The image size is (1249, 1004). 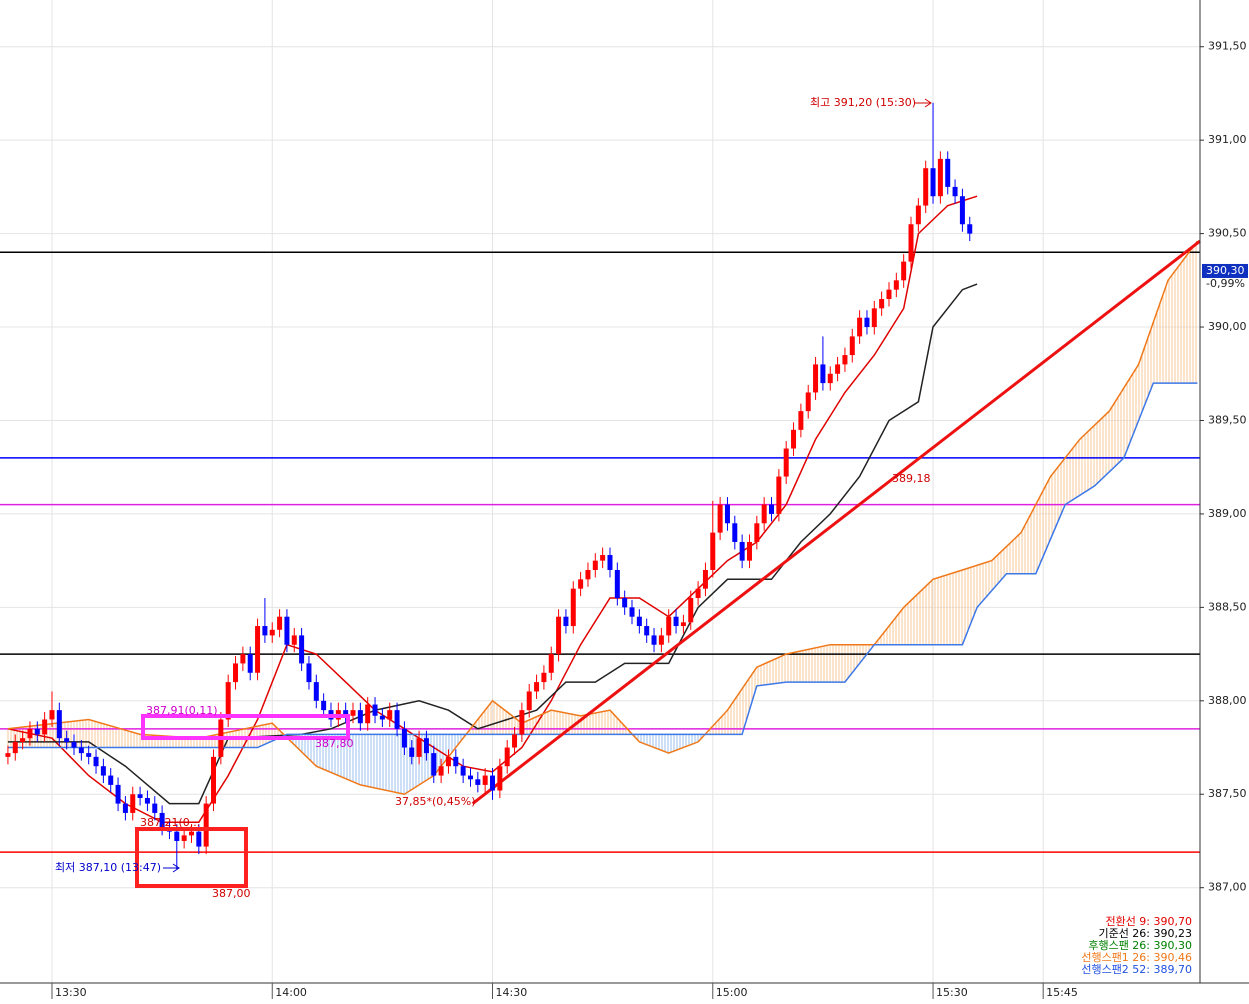 What do you see at coordinates (911, 478) in the screenshot?
I see `annotation: 389,18` at bounding box center [911, 478].